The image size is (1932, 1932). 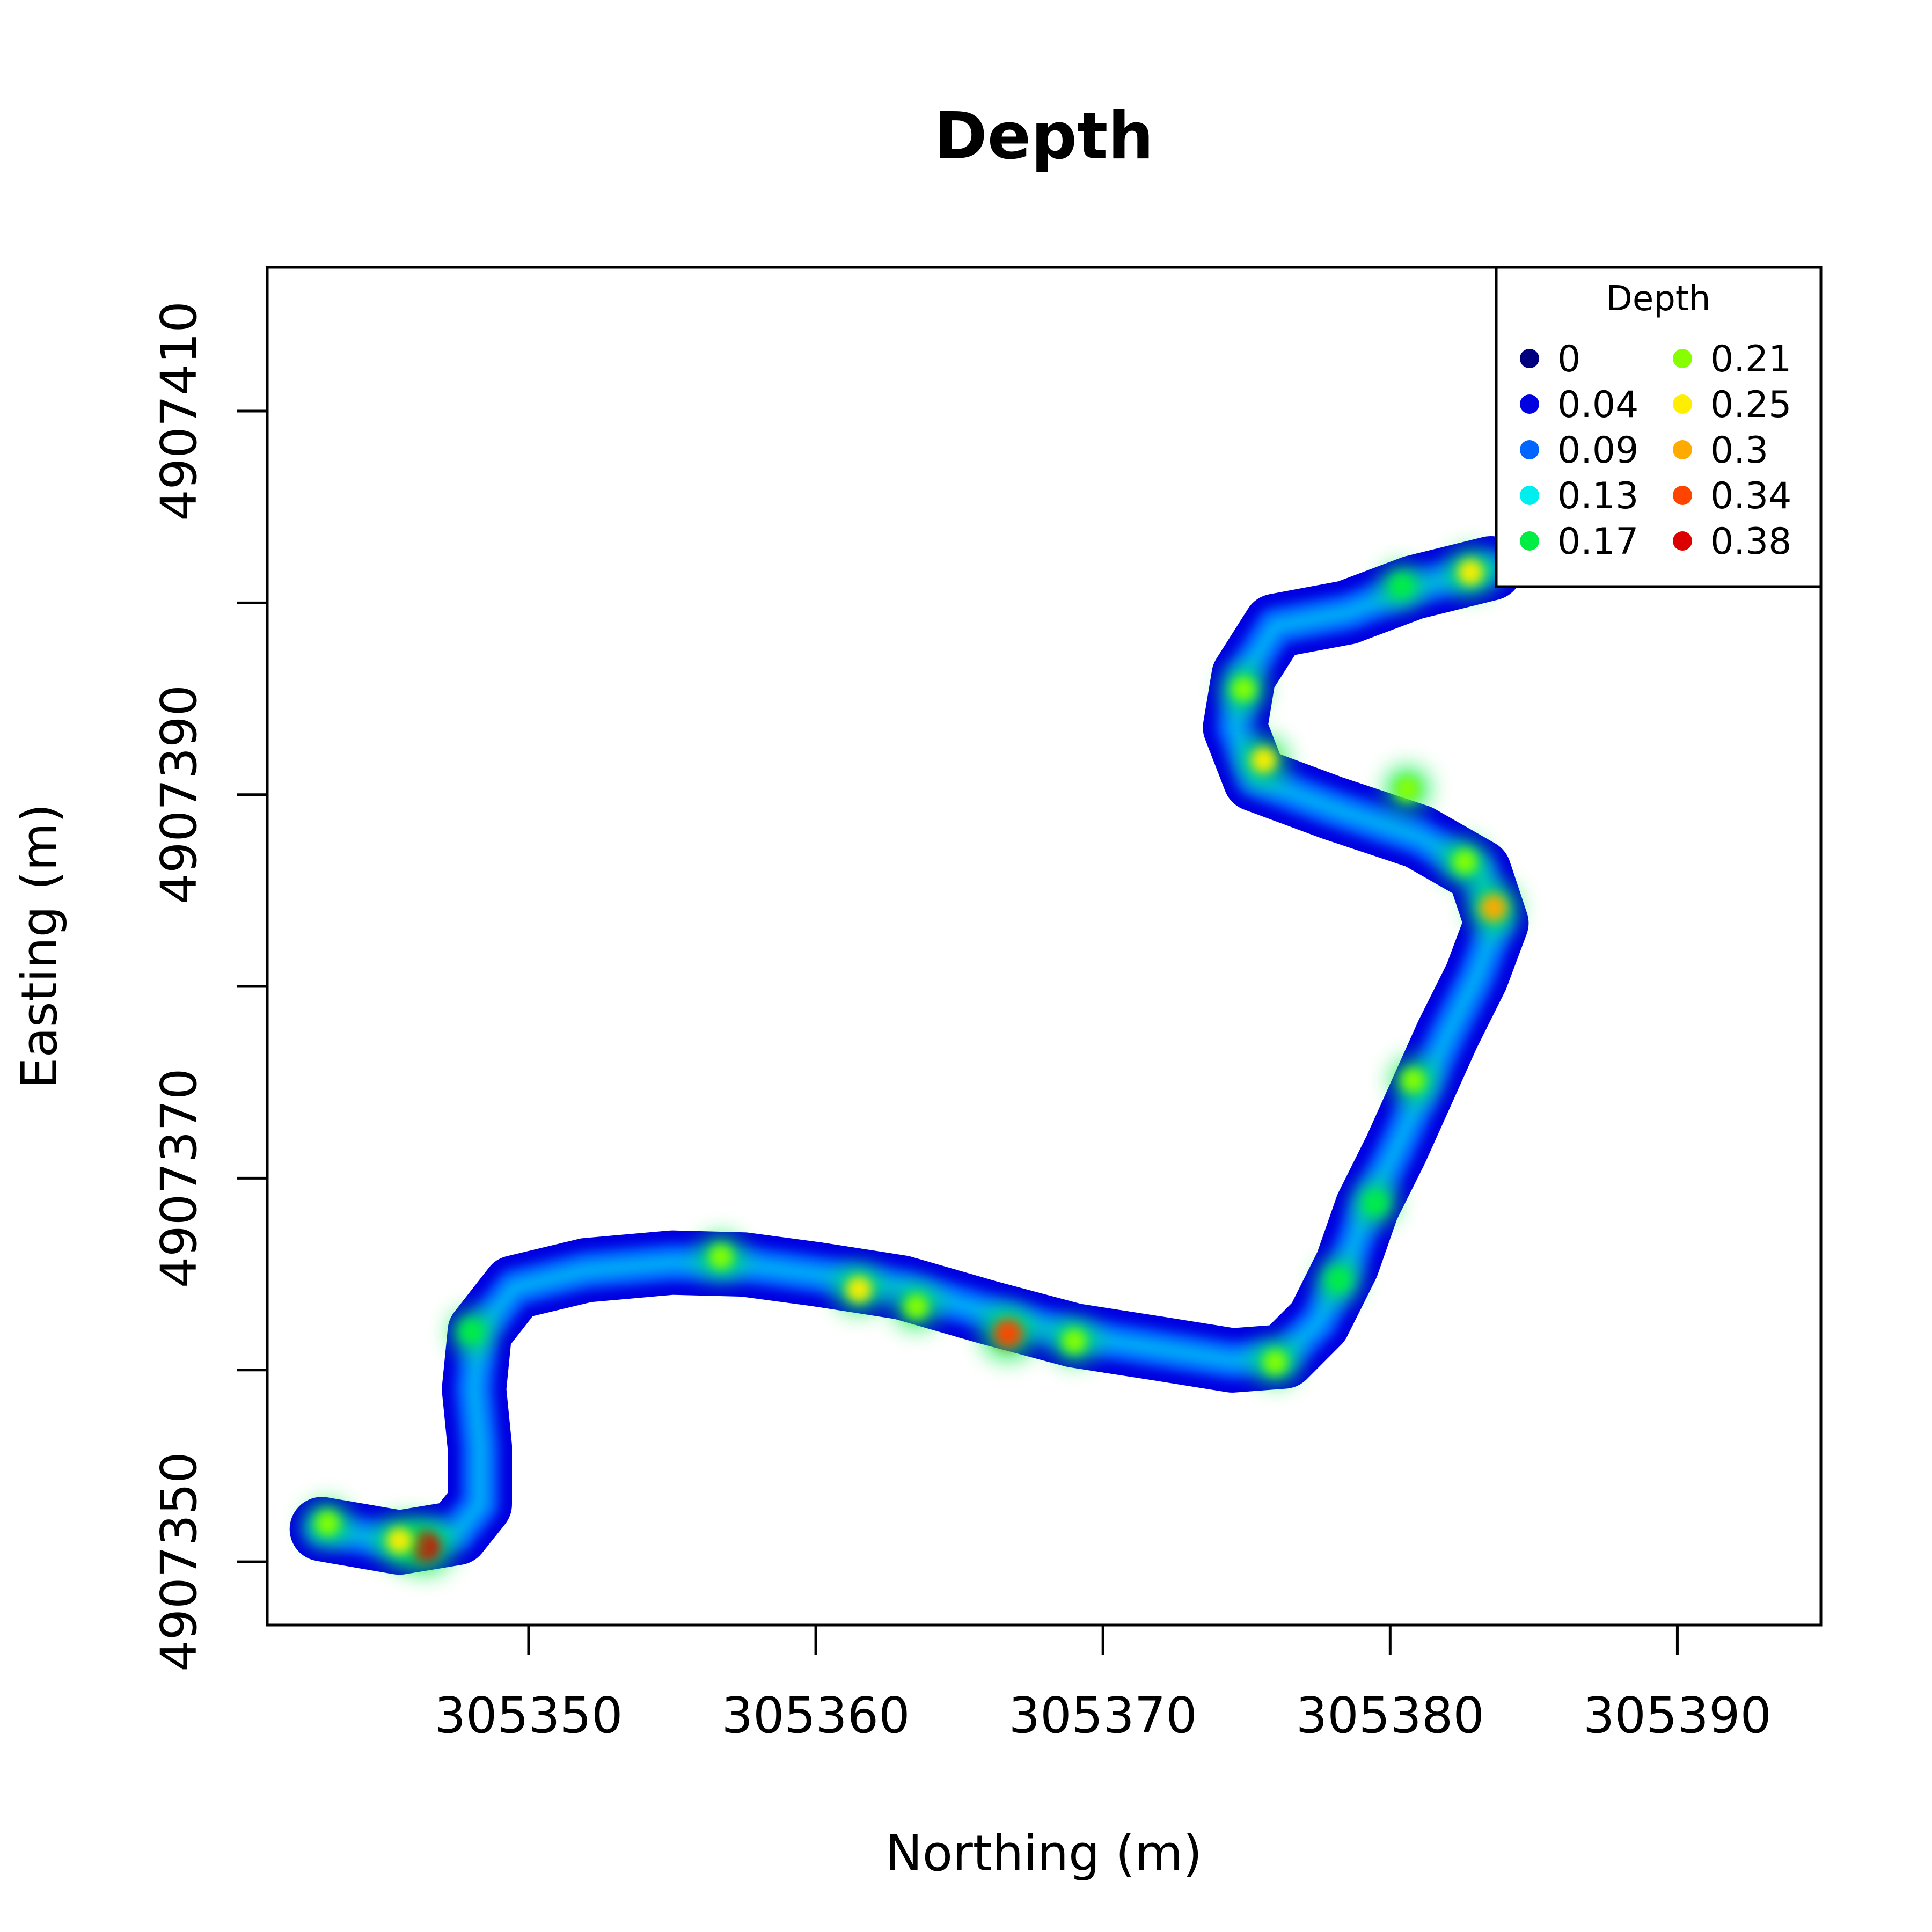 I want to click on legend-label: 0.3, so click(x=1739, y=450).